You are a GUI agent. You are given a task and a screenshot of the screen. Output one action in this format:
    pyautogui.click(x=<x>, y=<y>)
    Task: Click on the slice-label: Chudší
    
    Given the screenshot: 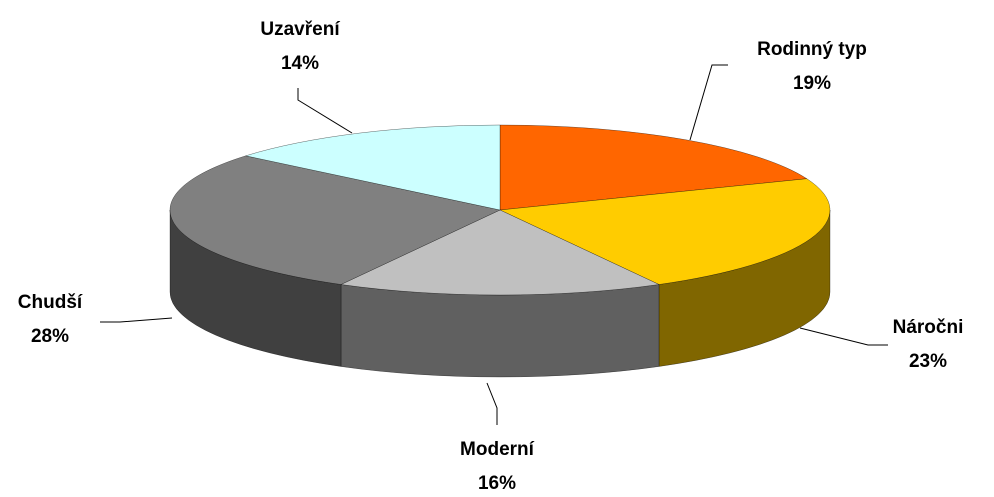 What is the action you would take?
    pyautogui.click(x=50, y=302)
    